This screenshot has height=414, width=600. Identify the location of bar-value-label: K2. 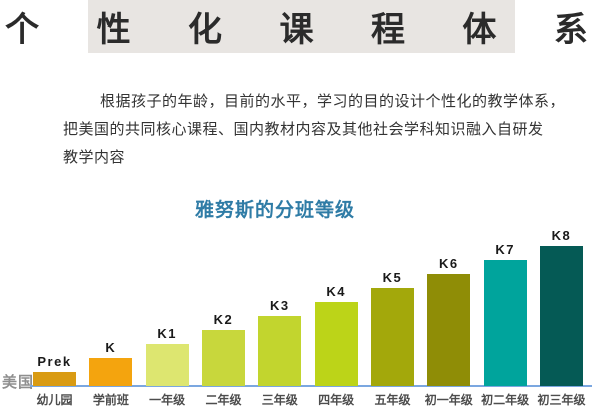
(223, 319).